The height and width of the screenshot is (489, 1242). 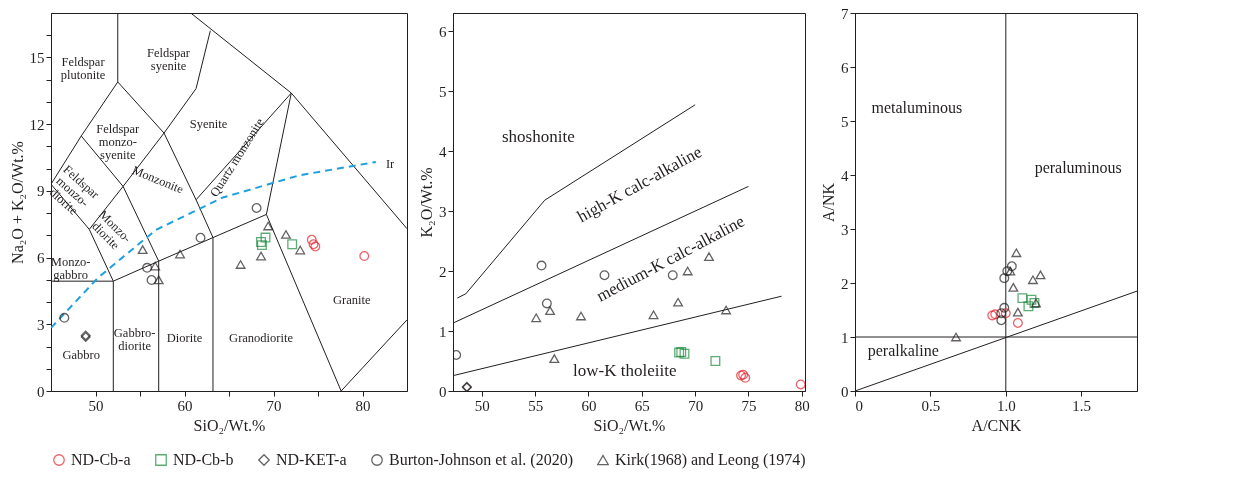 I want to click on annotation: Ir, so click(x=390, y=164).